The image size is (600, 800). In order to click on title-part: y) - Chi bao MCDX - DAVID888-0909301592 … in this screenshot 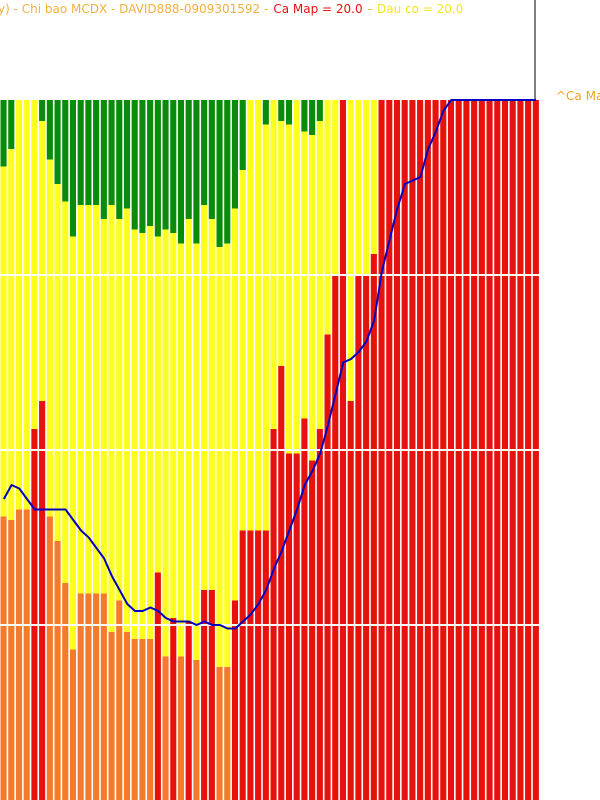, I will do `click(134, 9)`.